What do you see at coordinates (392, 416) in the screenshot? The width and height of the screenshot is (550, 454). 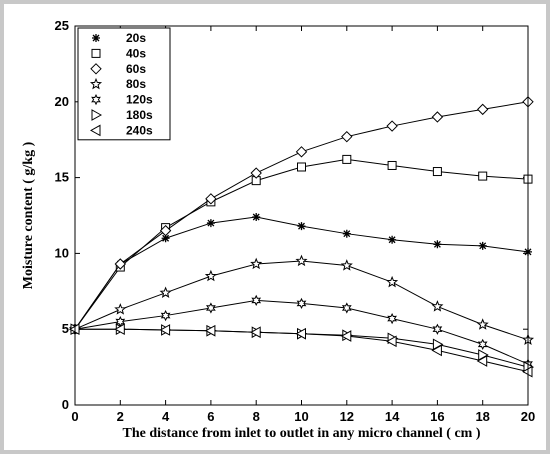 I see `x-tick-label: 14` at bounding box center [392, 416].